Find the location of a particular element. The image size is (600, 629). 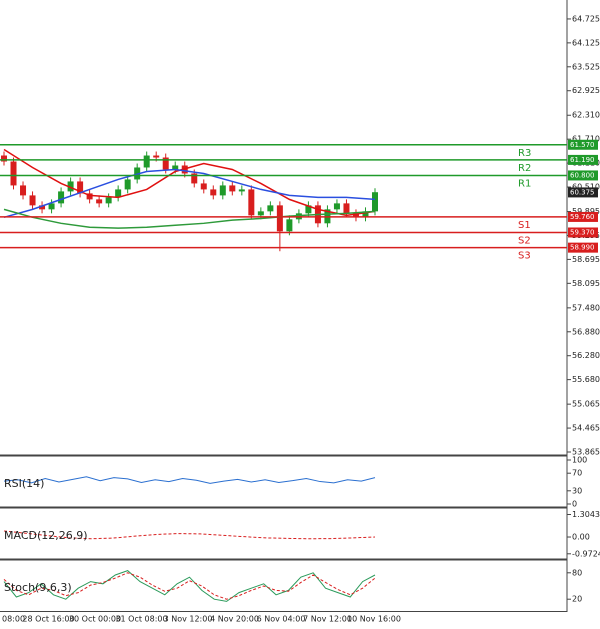

x-tick-label: 10 Nov 16:00 is located at coordinates (374, 619).